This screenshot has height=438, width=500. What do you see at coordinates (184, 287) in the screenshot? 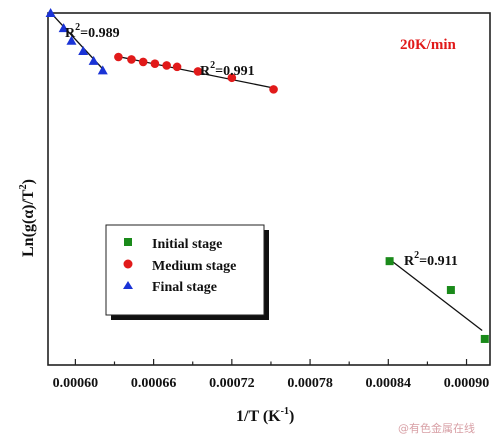
I see `legend-label-final: Final stage` at bounding box center [184, 287].